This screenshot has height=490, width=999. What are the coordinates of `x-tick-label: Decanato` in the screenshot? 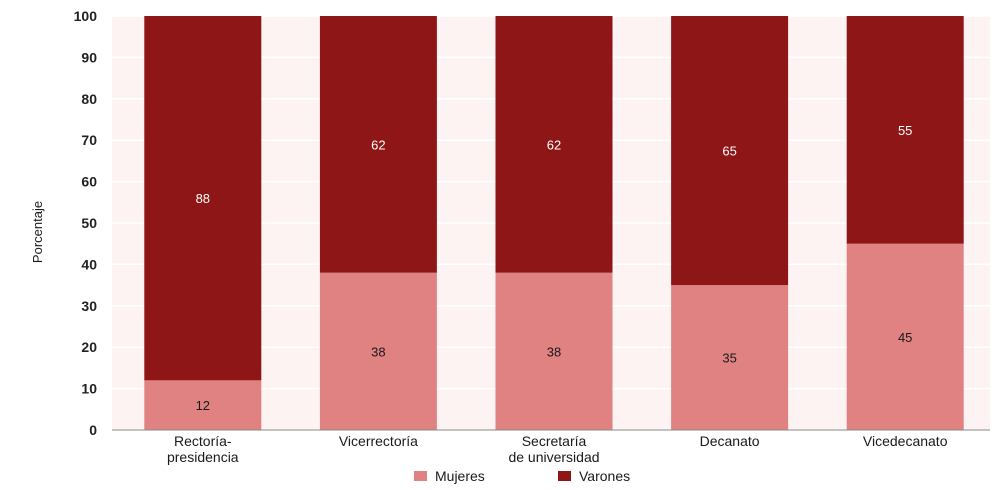 It's located at (730, 441).